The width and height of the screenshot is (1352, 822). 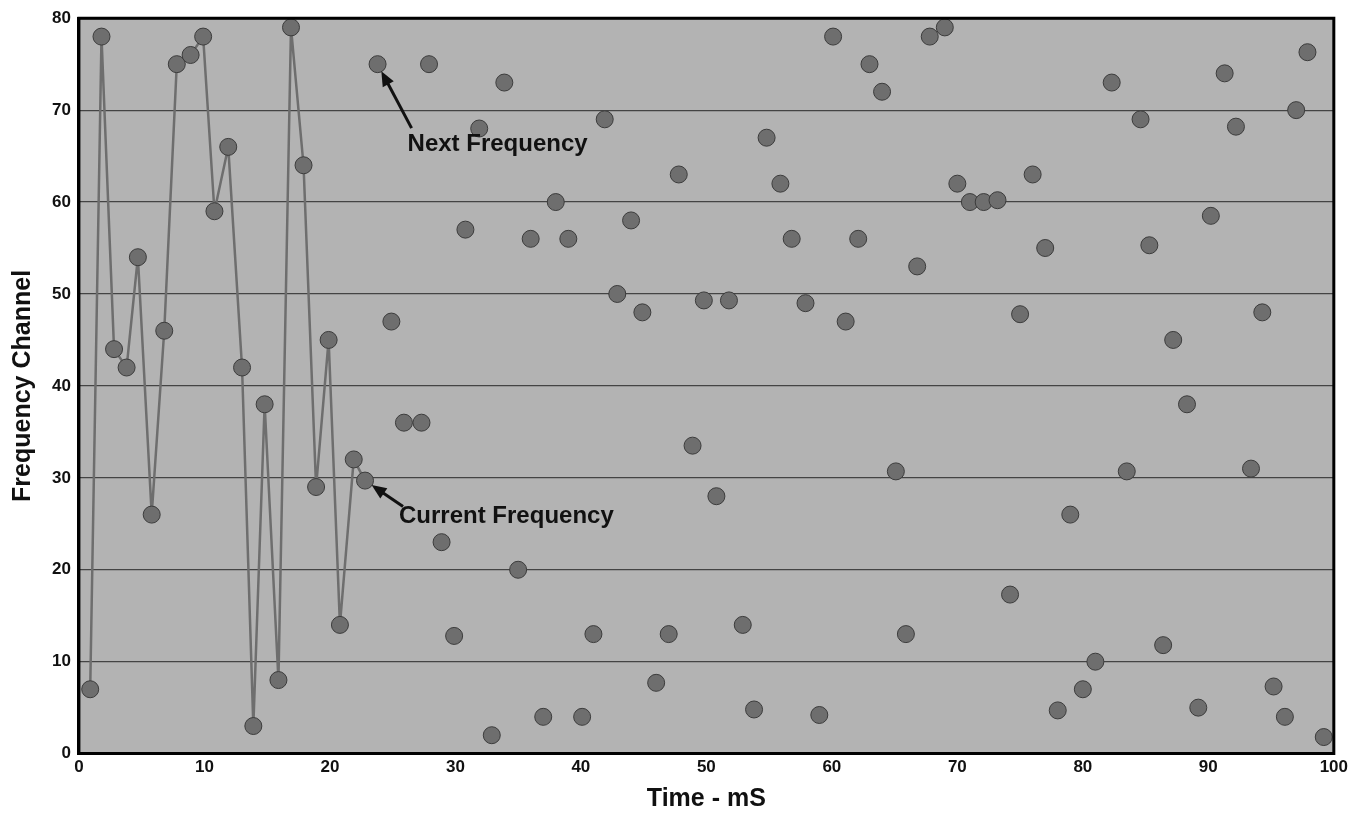 What do you see at coordinates (706, 767) in the screenshot?
I see `x-tick-label: 50` at bounding box center [706, 767].